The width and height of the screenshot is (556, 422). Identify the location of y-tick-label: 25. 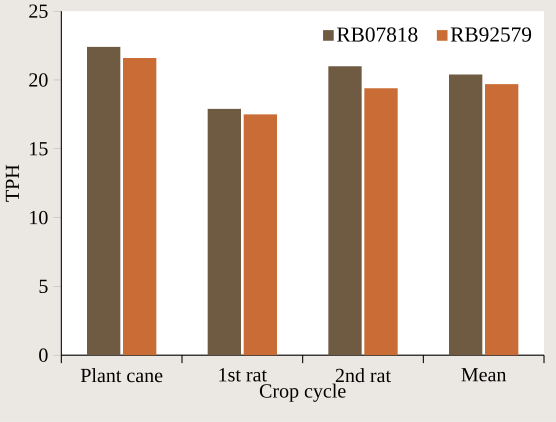
(38, 11).